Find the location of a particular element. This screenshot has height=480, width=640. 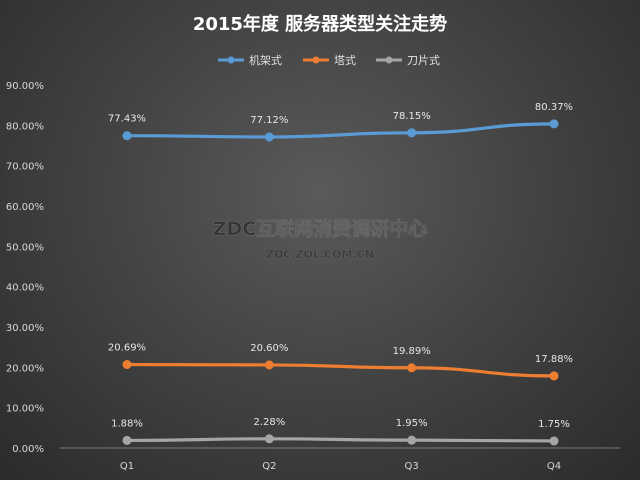

y-tick-label: 30.00% is located at coordinates (25, 328).